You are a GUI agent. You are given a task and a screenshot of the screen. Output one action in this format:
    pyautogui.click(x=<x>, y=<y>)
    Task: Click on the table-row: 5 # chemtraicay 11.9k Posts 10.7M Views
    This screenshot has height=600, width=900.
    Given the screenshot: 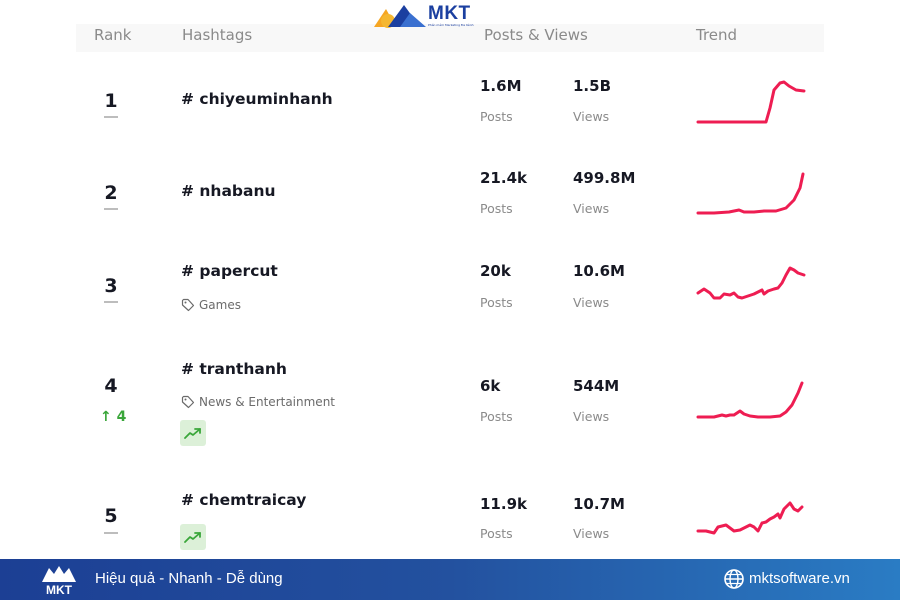 What is the action you would take?
    pyautogui.click(x=450, y=520)
    